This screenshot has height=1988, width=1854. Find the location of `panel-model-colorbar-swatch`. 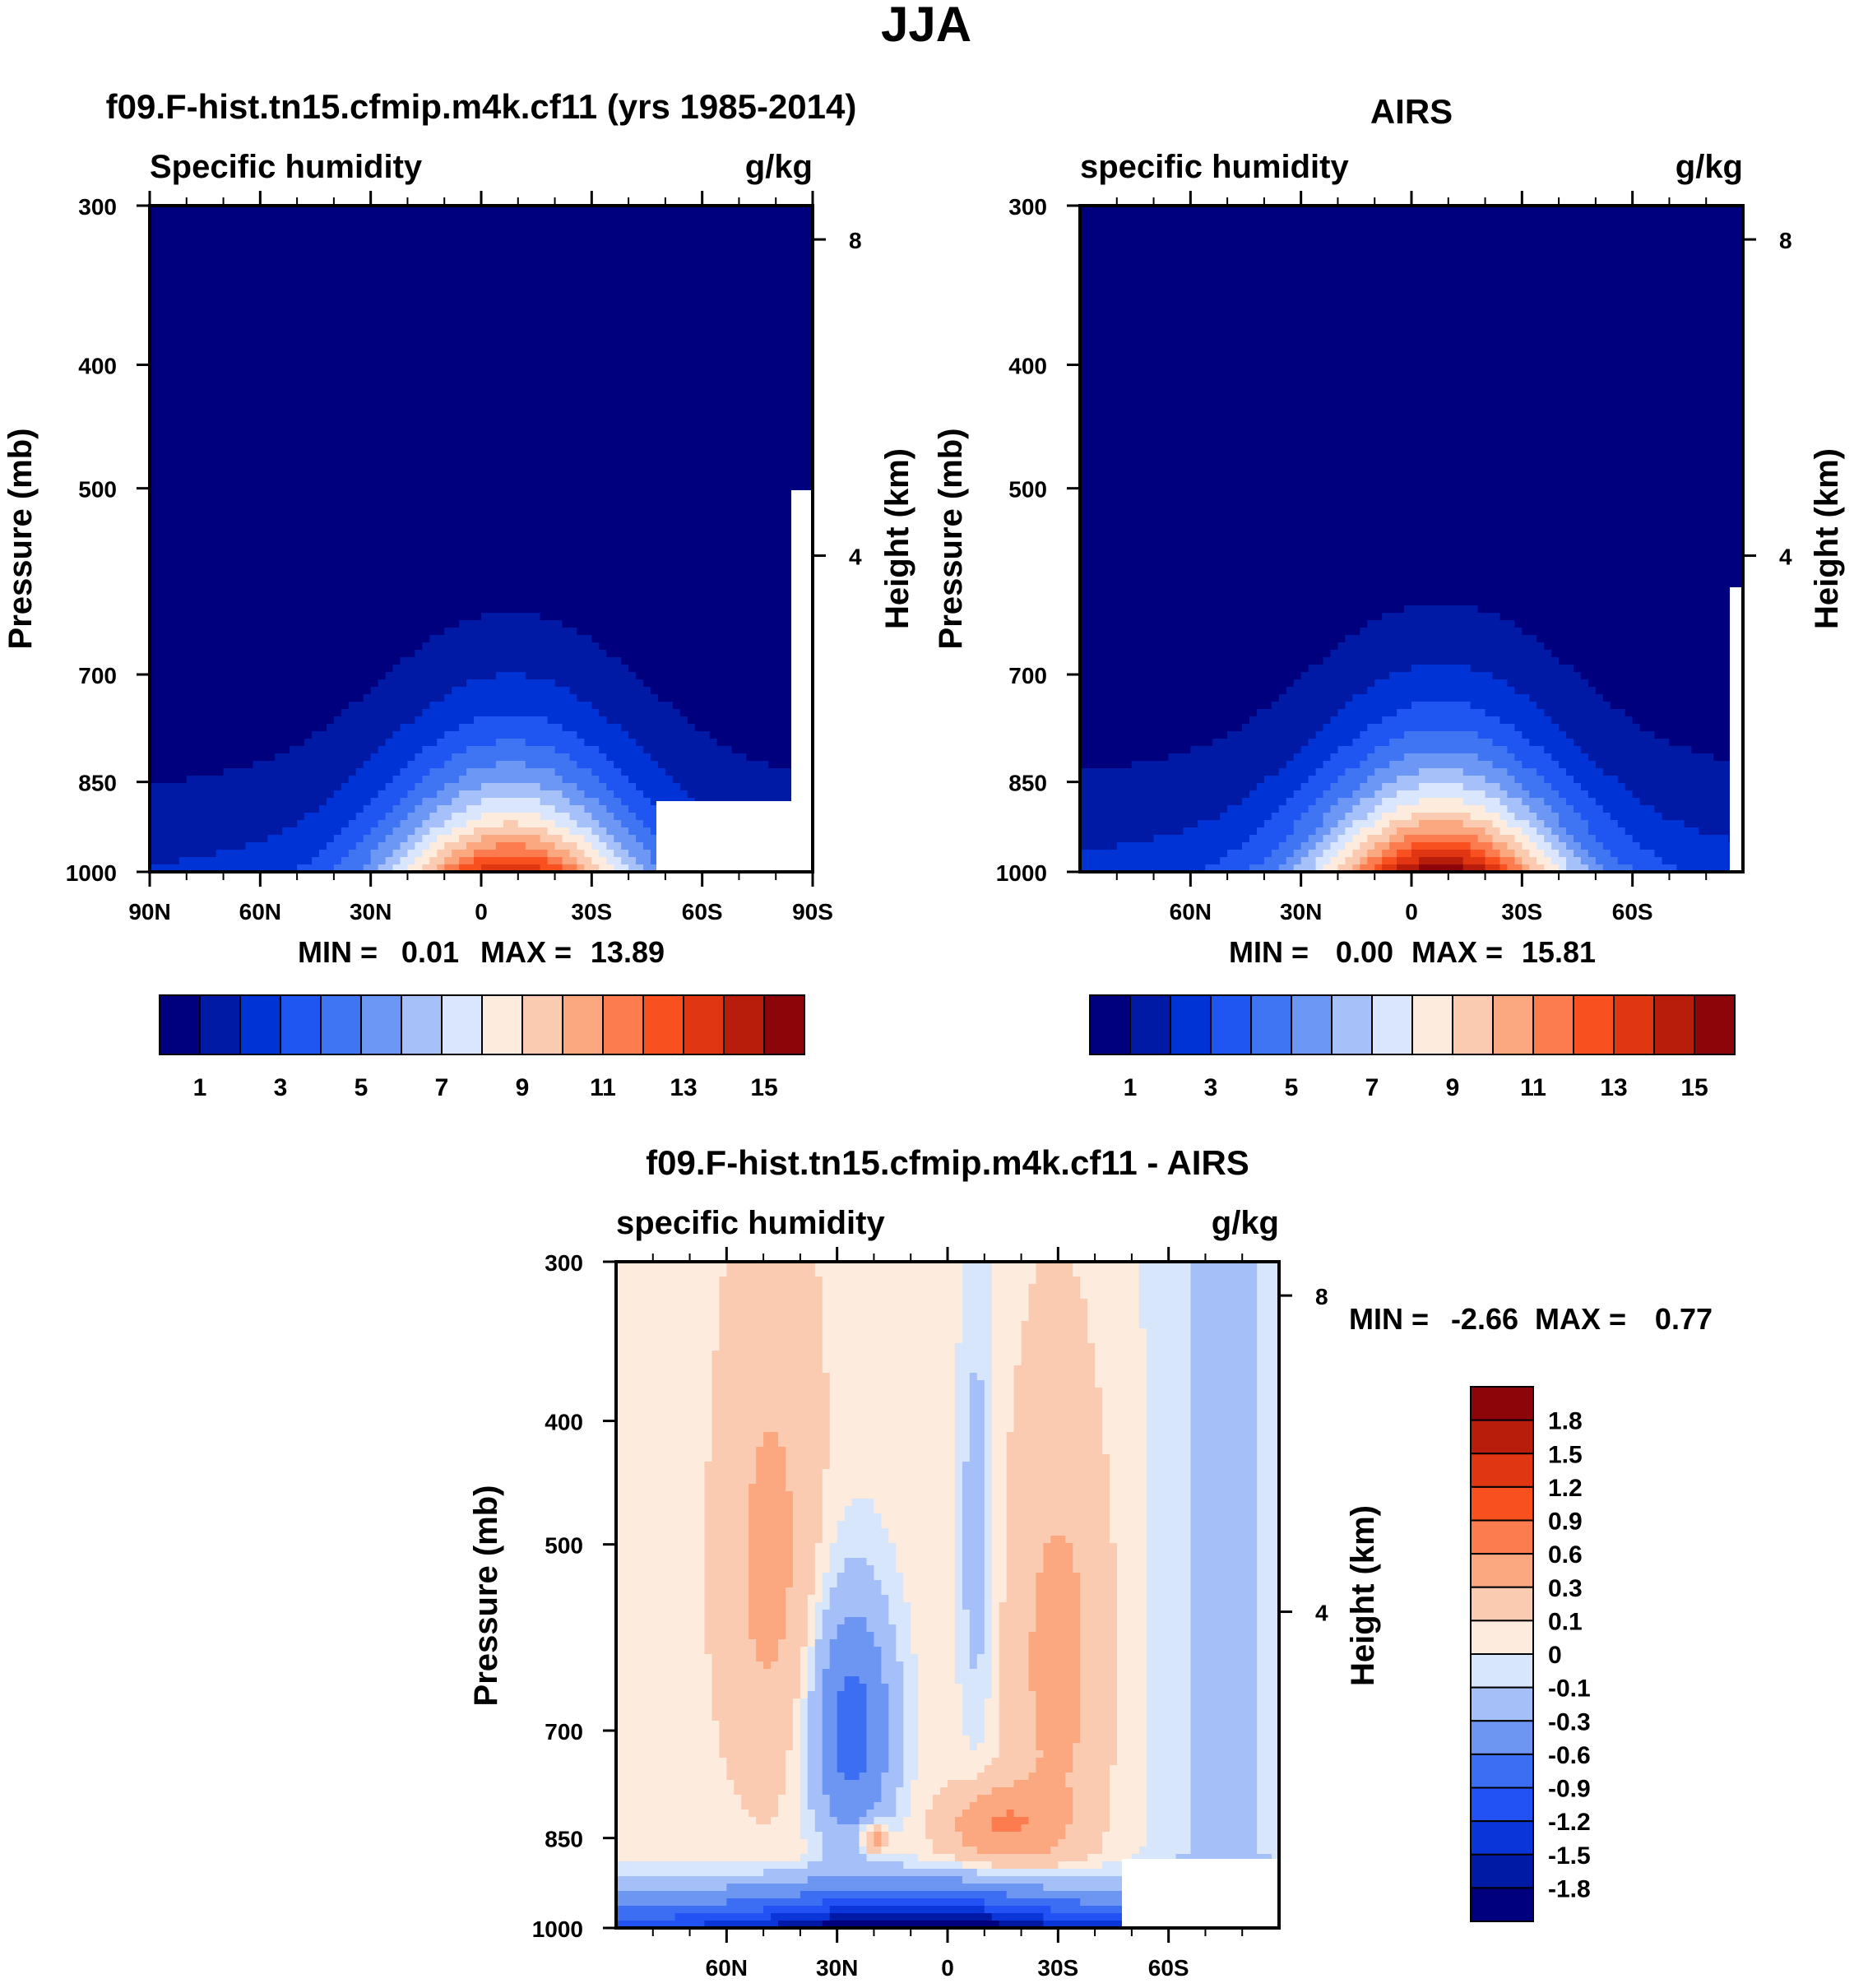

panel-model-colorbar-swatch is located at coordinates (542, 1025).